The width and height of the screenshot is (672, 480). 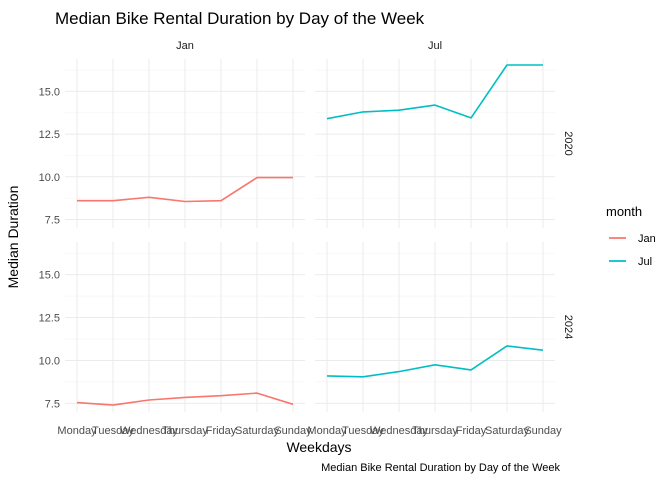 What do you see at coordinates (568, 327) in the screenshot?
I see `facet-row-label-2024: 2024` at bounding box center [568, 327].